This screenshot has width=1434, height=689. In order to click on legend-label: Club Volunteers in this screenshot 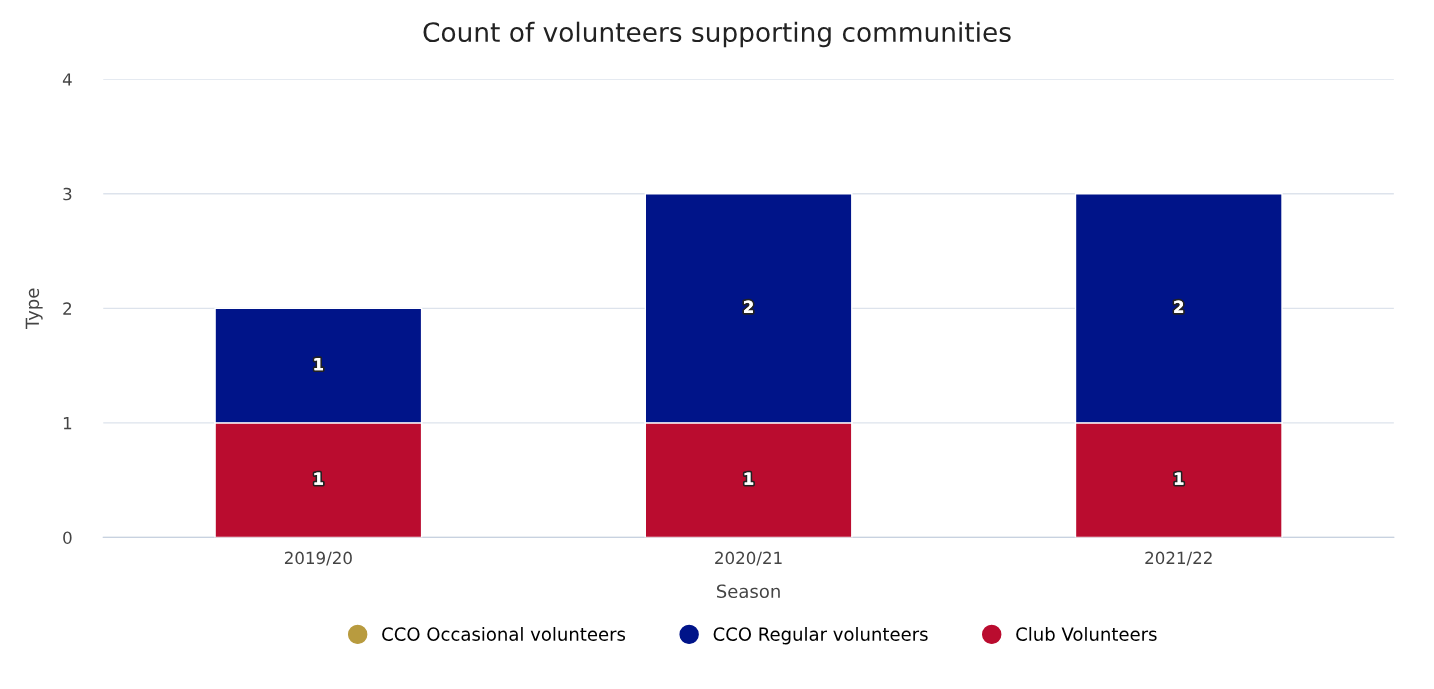, I will do `click(1086, 633)`.